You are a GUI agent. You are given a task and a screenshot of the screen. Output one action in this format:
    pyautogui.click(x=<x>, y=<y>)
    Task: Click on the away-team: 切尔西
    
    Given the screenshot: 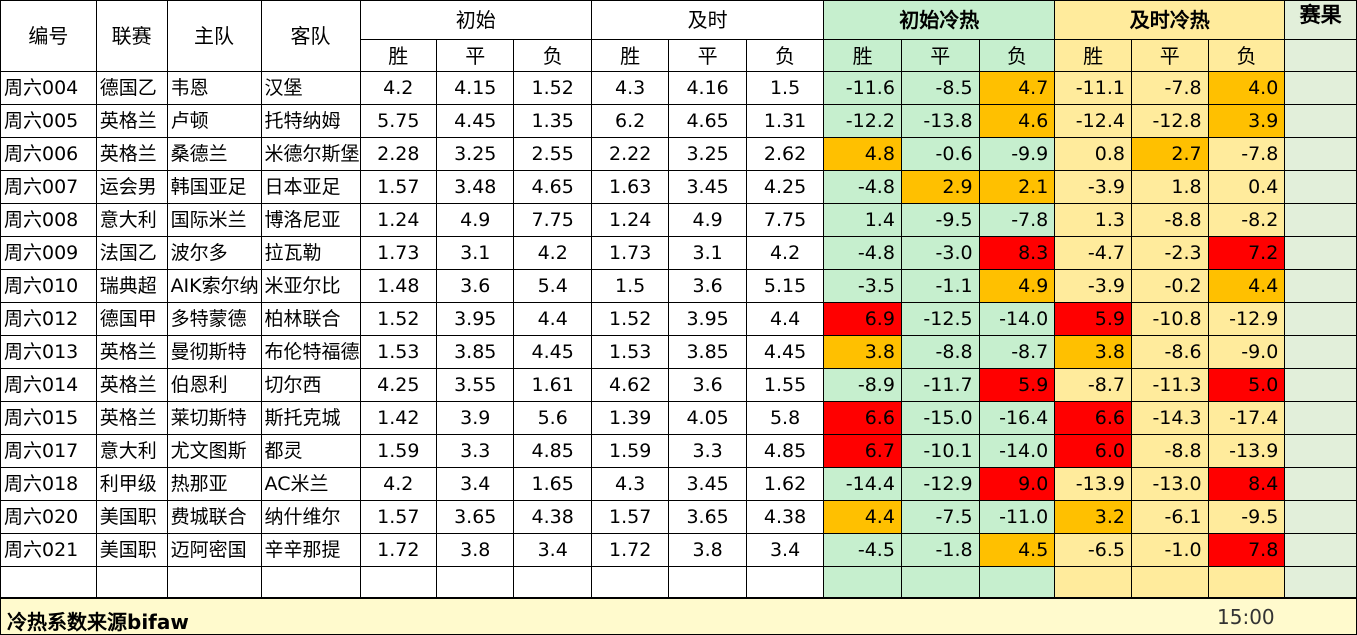 What is the action you would take?
    pyautogui.click(x=310, y=385)
    